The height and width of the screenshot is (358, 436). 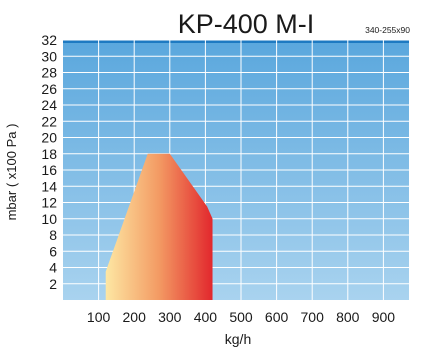 I want to click on x-tick-label: 400, so click(x=206, y=317).